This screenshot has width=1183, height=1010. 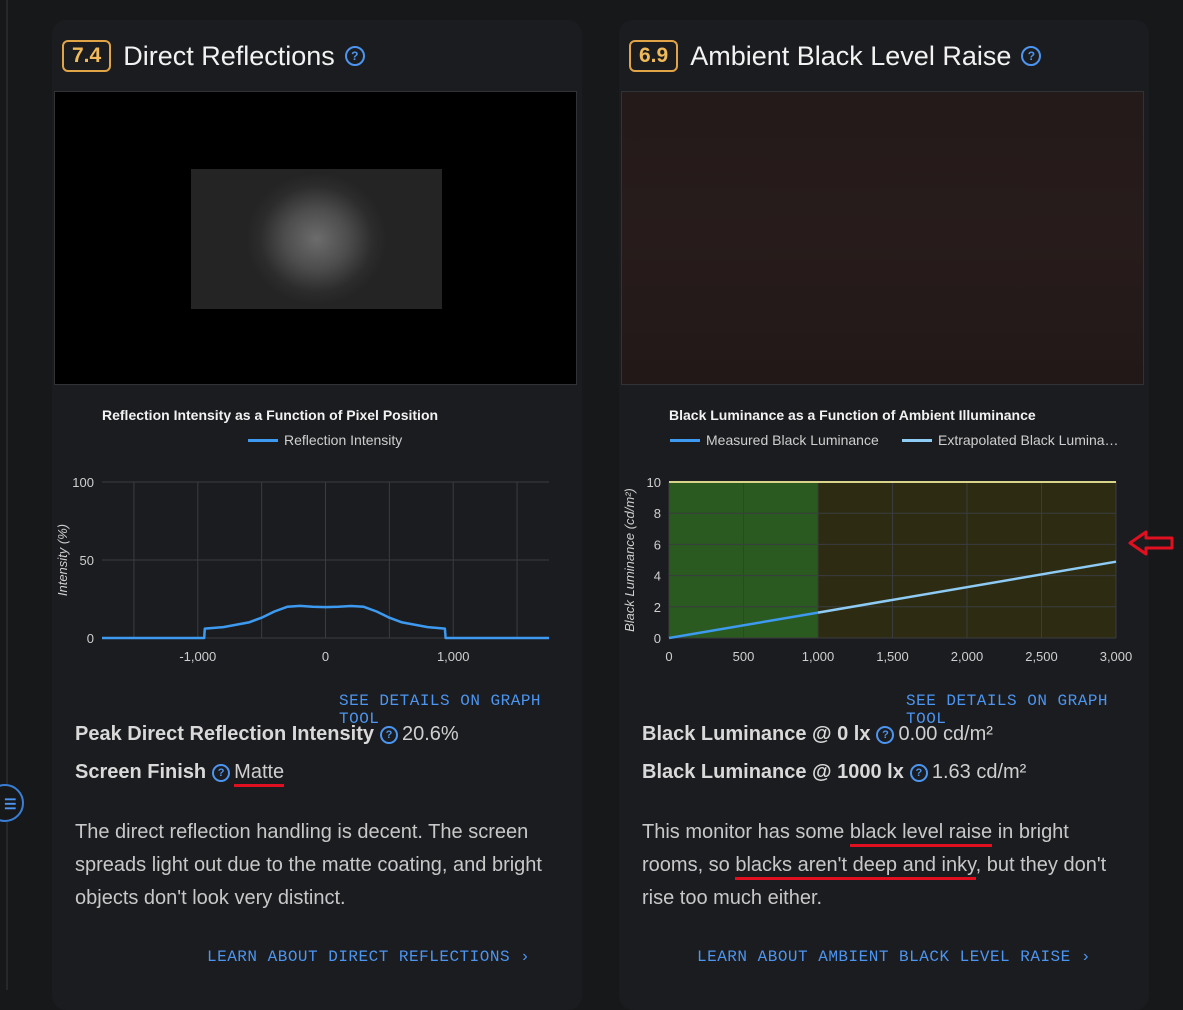 I want to click on stat-screen-finish: Screen Finish? Matte, so click(x=180, y=774).